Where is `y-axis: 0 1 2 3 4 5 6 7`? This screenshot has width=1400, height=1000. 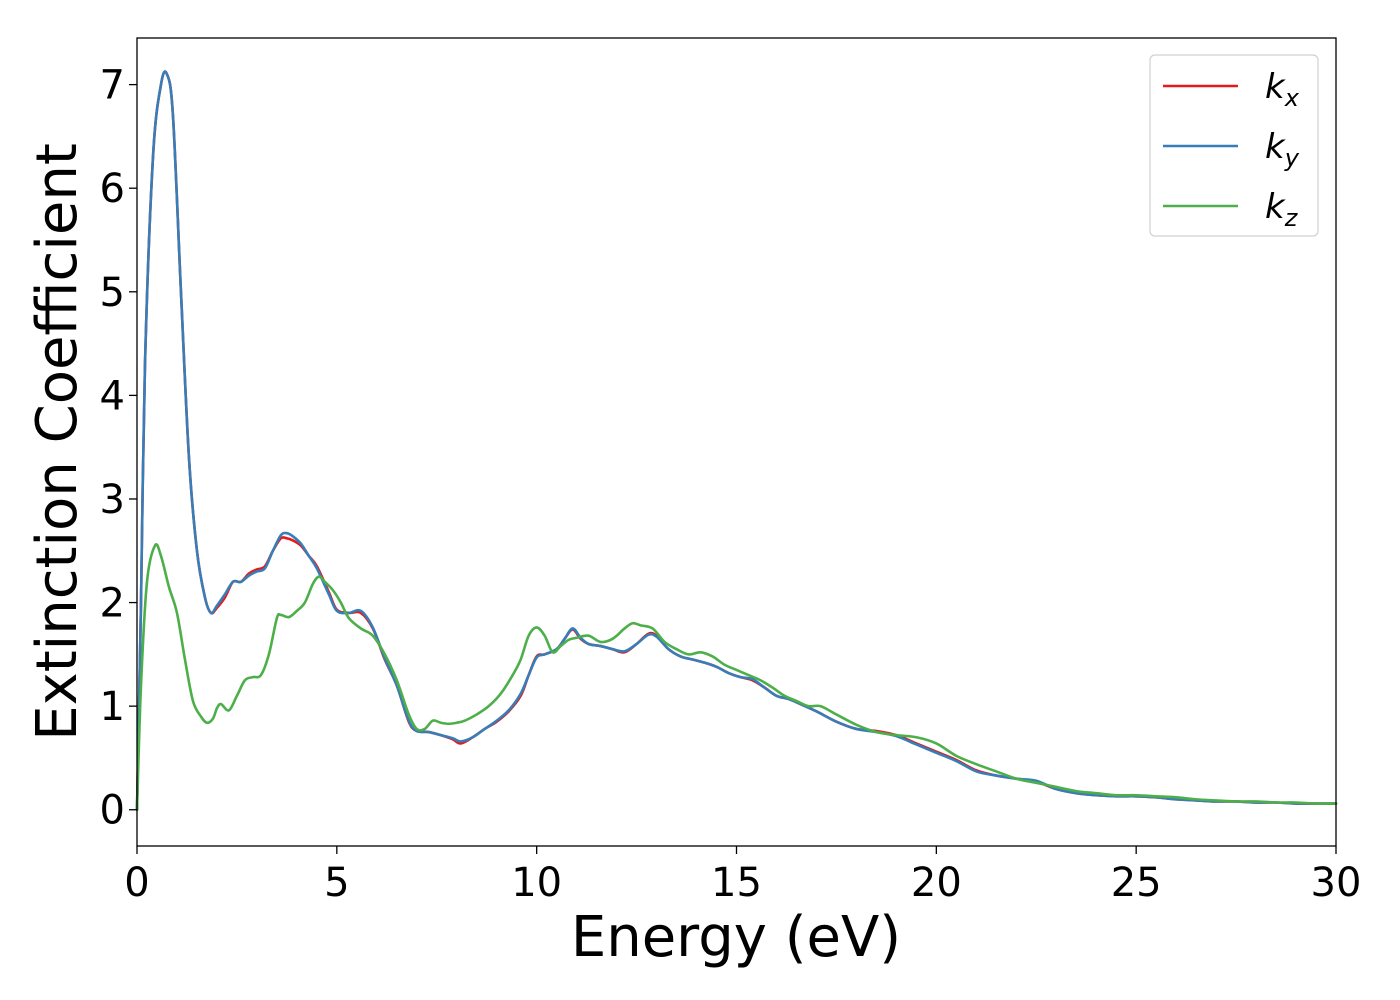
y-axis: 0 1 2 3 4 5 6 7 is located at coordinates (118, 448).